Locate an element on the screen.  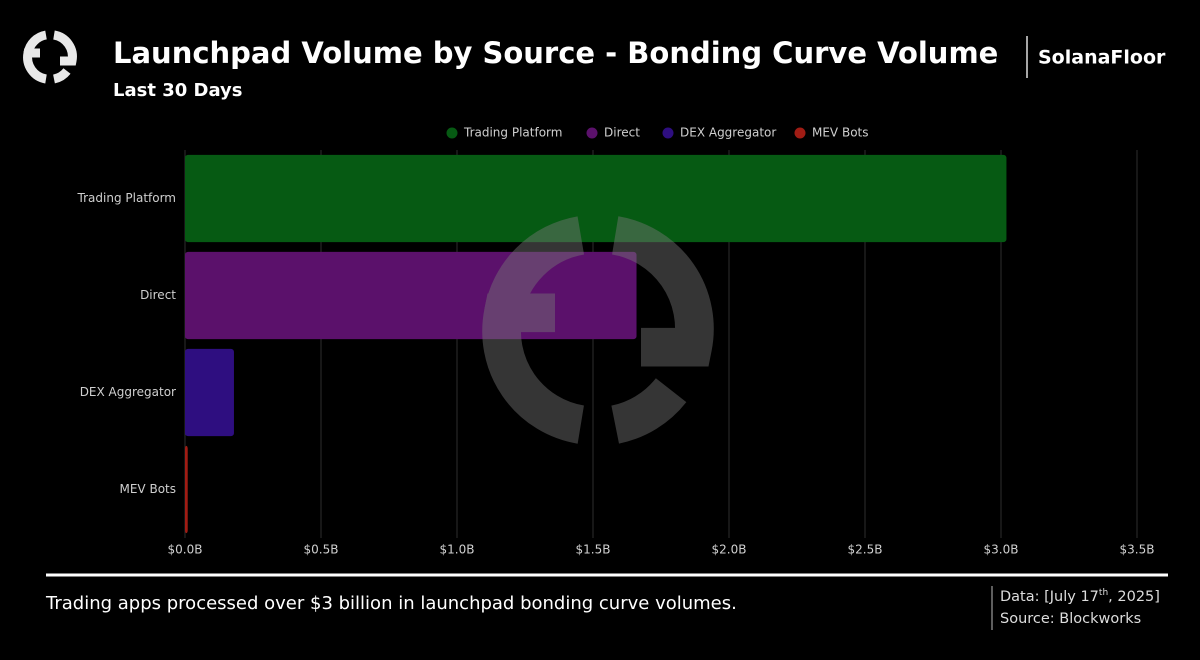
x-tick-label: $1.5B is located at coordinates (593, 550).